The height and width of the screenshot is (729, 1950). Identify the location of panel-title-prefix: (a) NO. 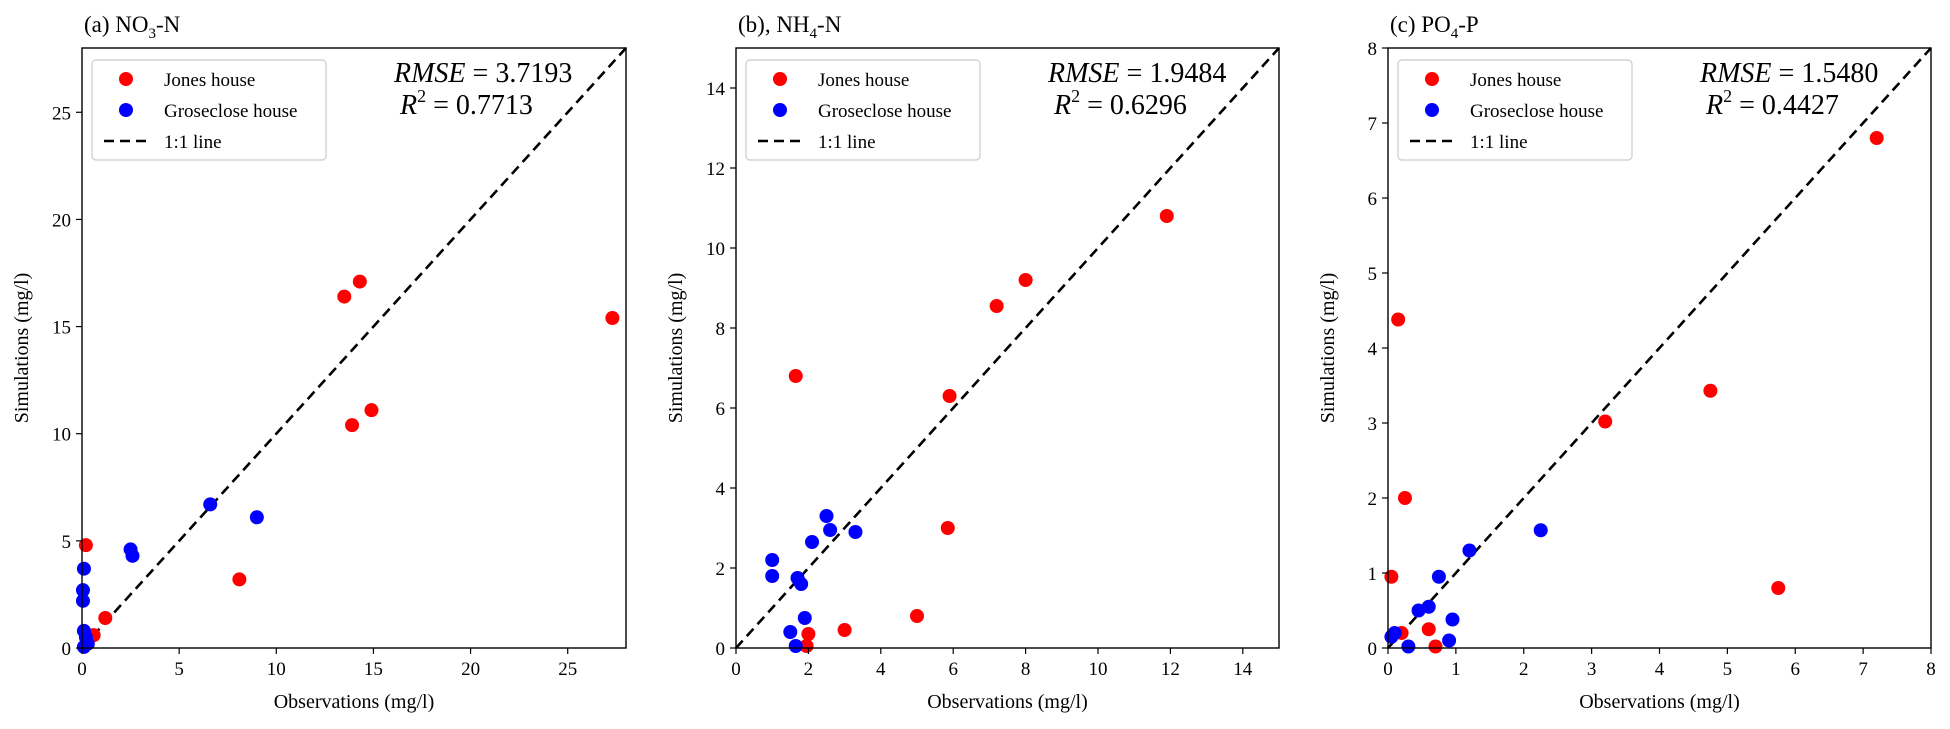
(116, 24).